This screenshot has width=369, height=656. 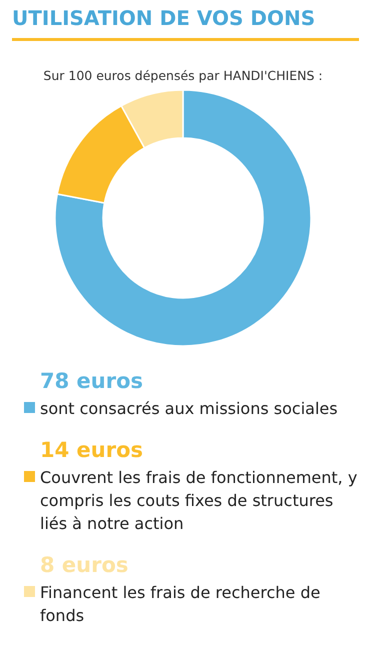 I want to click on legend-label: Couvrent les frais de fonctionnement, y compris les couts fixes de structures liés à notre action, so click(x=199, y=500).